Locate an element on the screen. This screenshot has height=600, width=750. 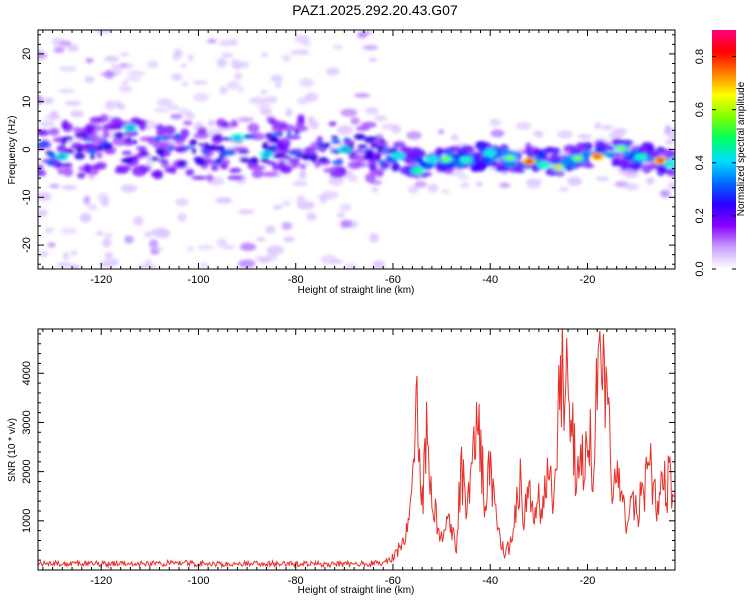
snr-xtick-label: -100 is located at coordinates (198, 581).